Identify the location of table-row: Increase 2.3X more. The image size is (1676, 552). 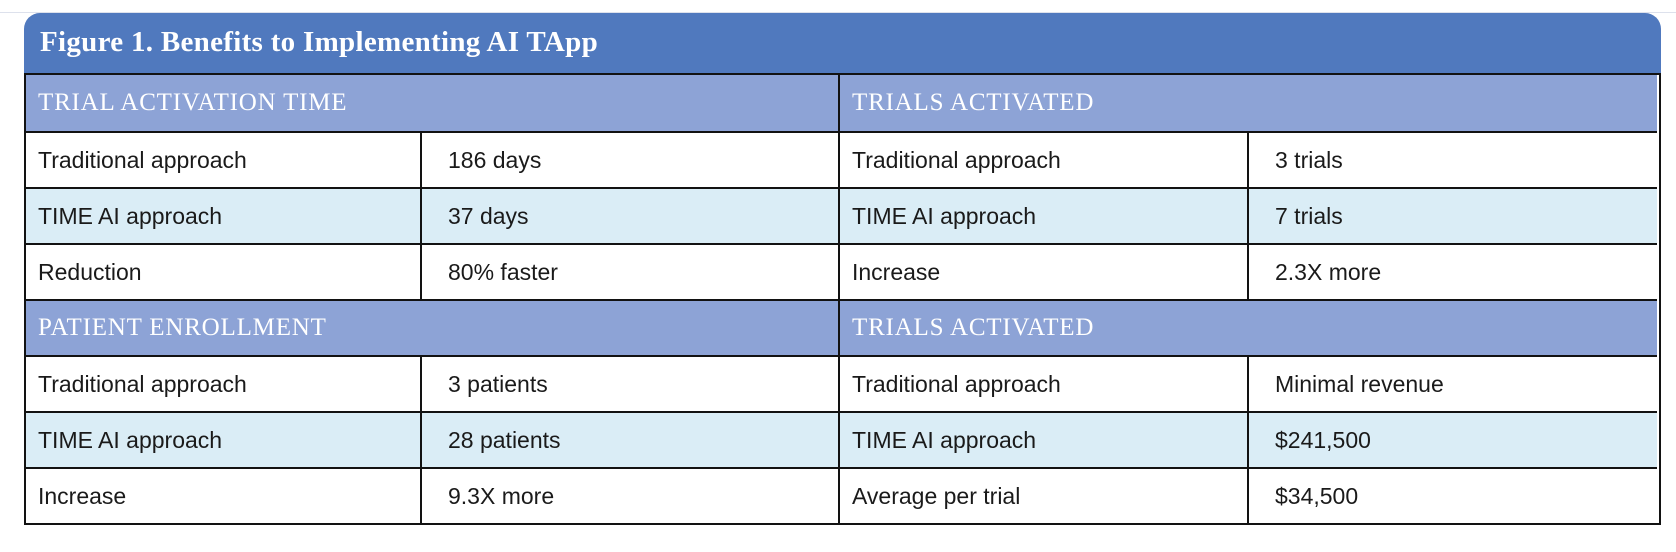
(1248, 271).